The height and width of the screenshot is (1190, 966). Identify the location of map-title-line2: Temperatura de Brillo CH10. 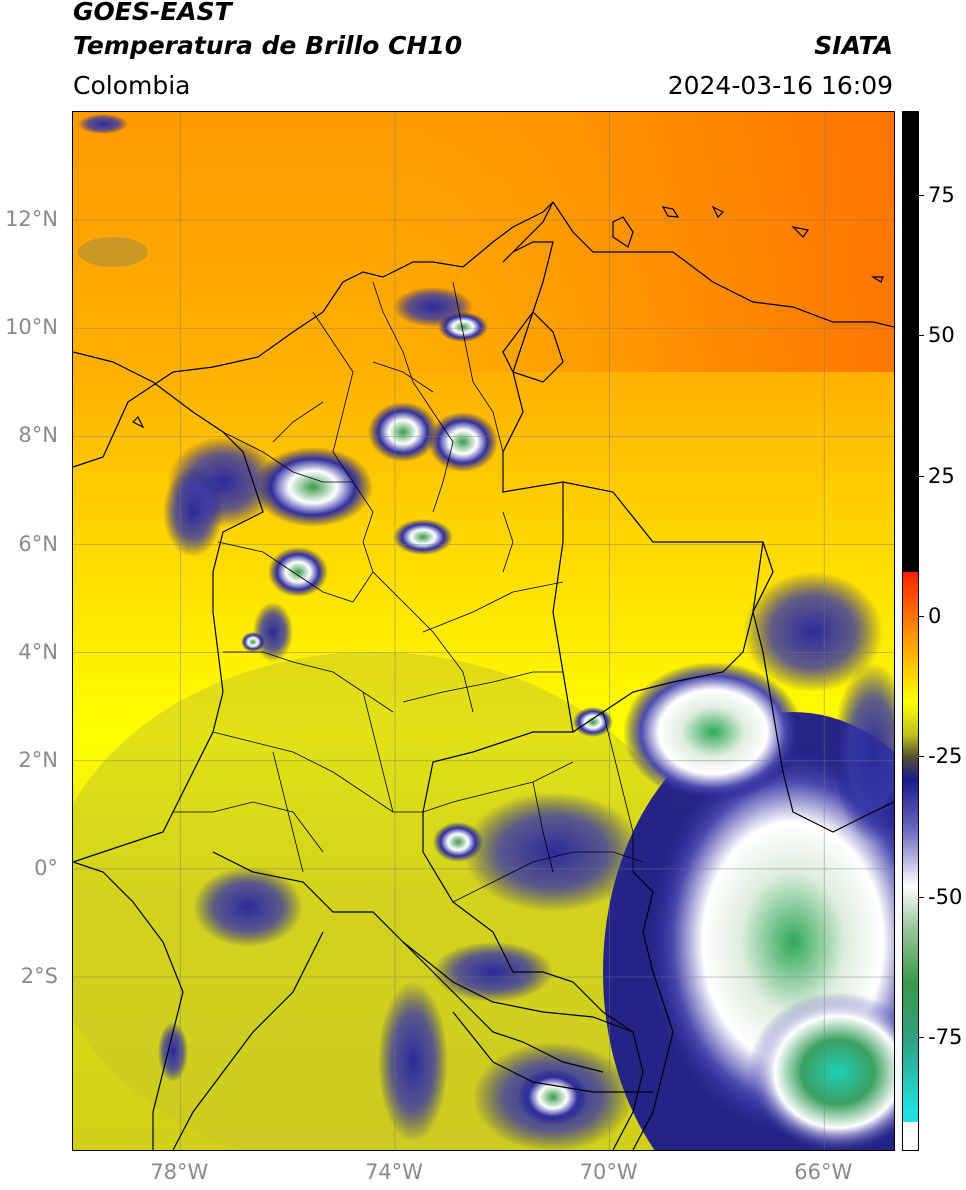
(268, 45).